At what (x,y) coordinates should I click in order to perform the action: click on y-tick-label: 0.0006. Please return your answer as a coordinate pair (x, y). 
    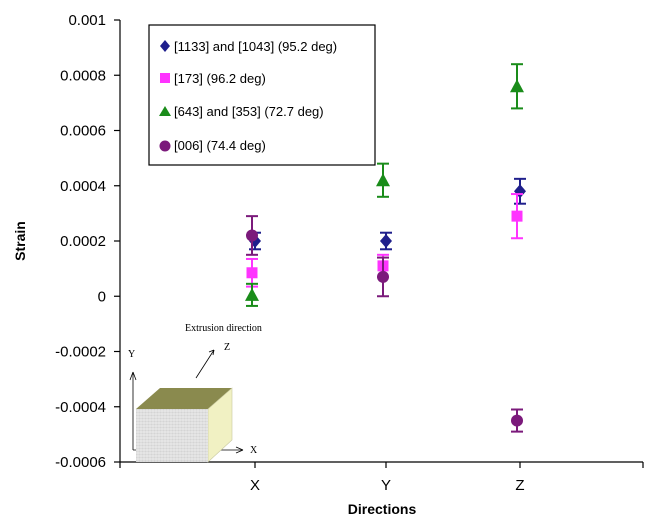
    Looking at the image, I should click on (83, 131).